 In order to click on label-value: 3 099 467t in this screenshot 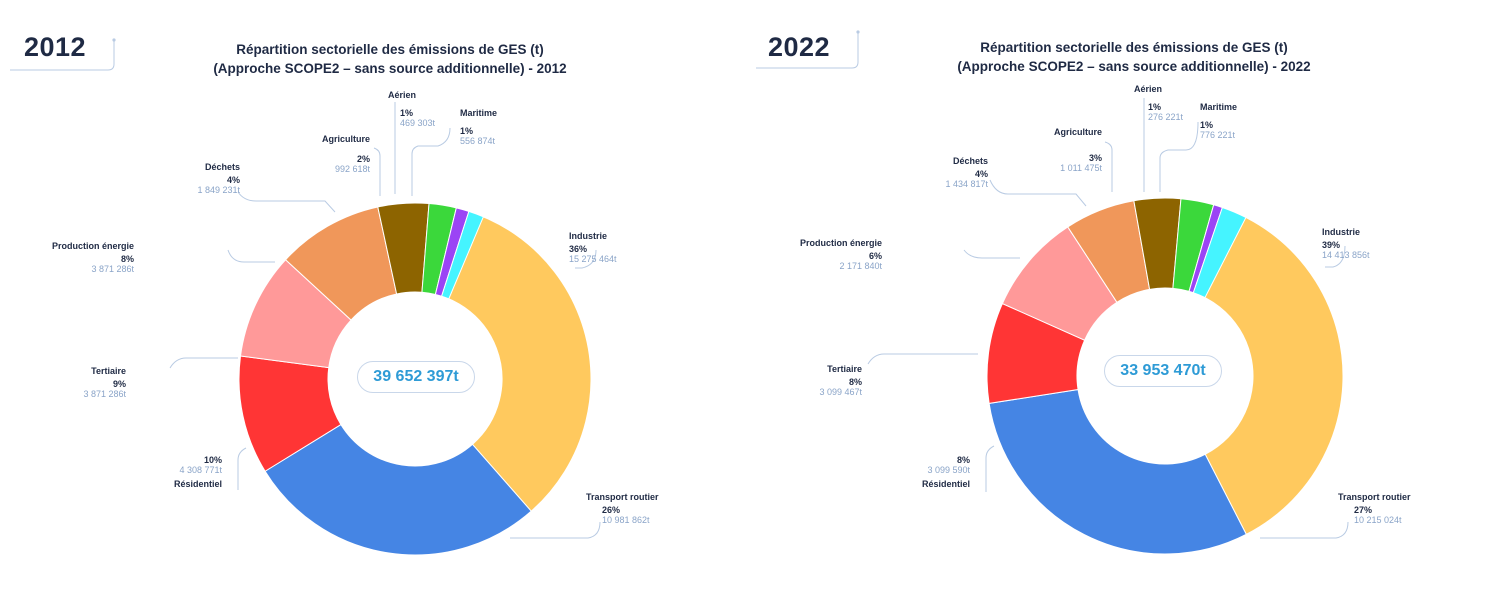, I will do `click(840, 392)`.